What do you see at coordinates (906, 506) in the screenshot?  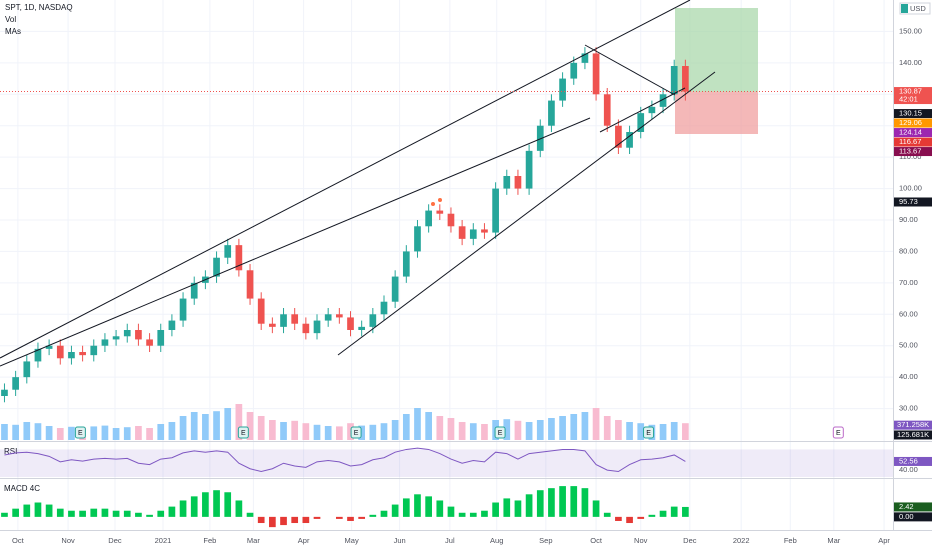 I see `macd-last-label: 2.42` at bounding box center [906, 506].